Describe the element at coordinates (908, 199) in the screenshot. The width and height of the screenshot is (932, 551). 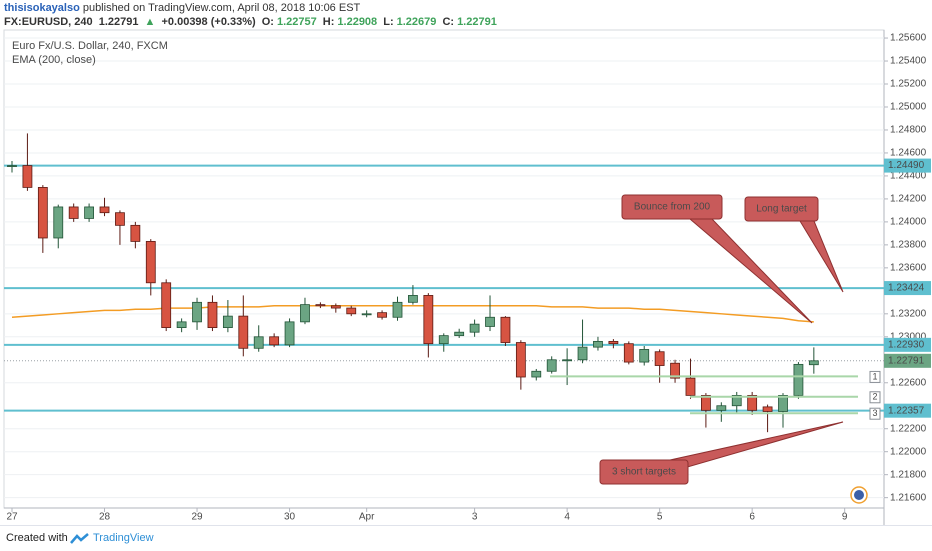
I see `y-tick-label: 1.24200` at that location.